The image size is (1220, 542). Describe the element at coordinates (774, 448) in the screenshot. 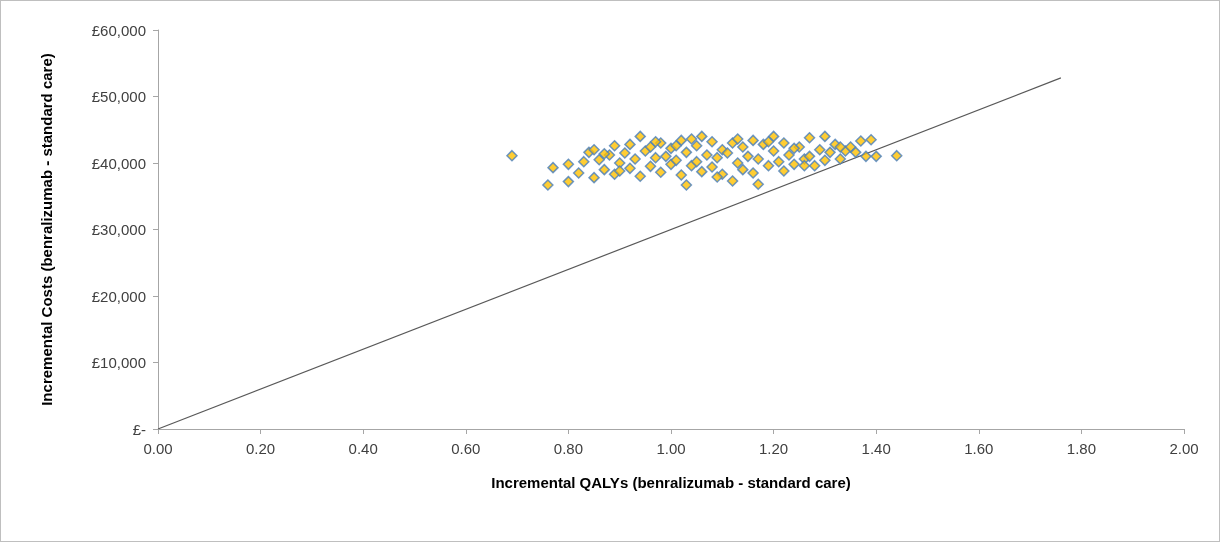

I see `x-tick-label: 1.20` at that location.